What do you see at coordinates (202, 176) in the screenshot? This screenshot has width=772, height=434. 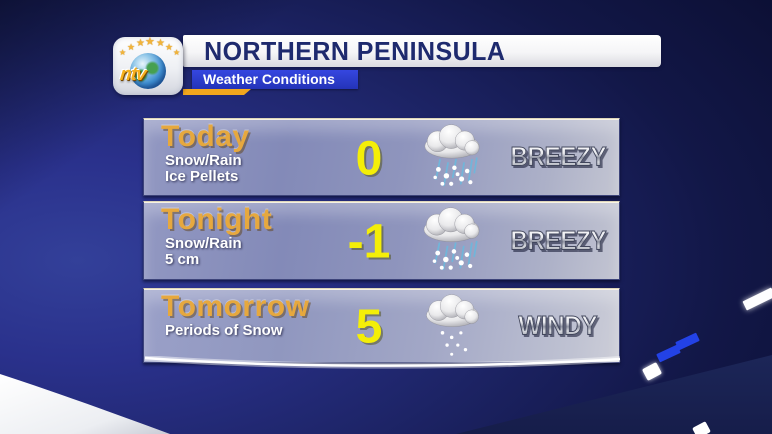 I see `condition-line: Ice Pellets` at bounding box center [202, 176].